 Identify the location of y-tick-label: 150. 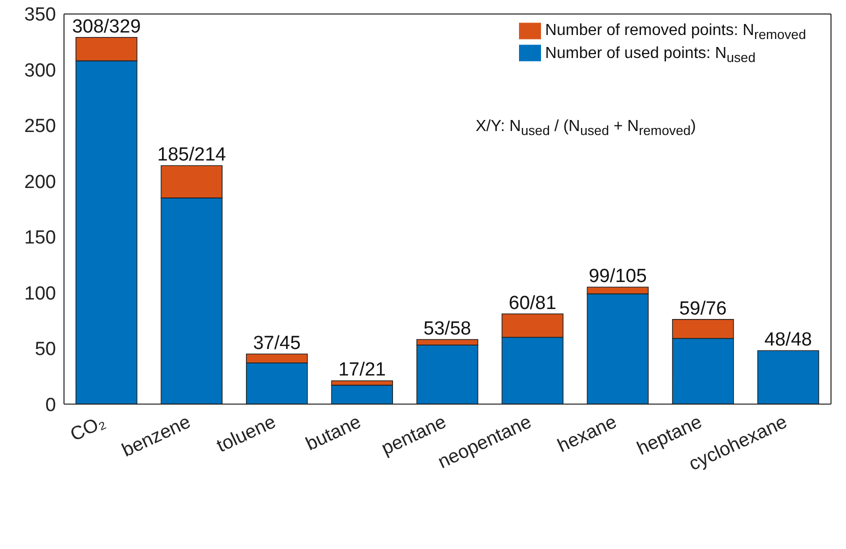
(40, 238).